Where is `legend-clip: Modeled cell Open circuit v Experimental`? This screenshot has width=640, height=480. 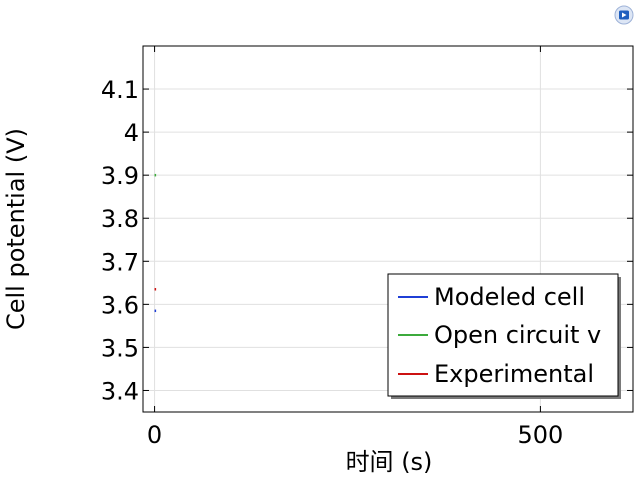 legend-clip: Modeled cell Open circuit v Experimental is located at coordinates (499, 335).